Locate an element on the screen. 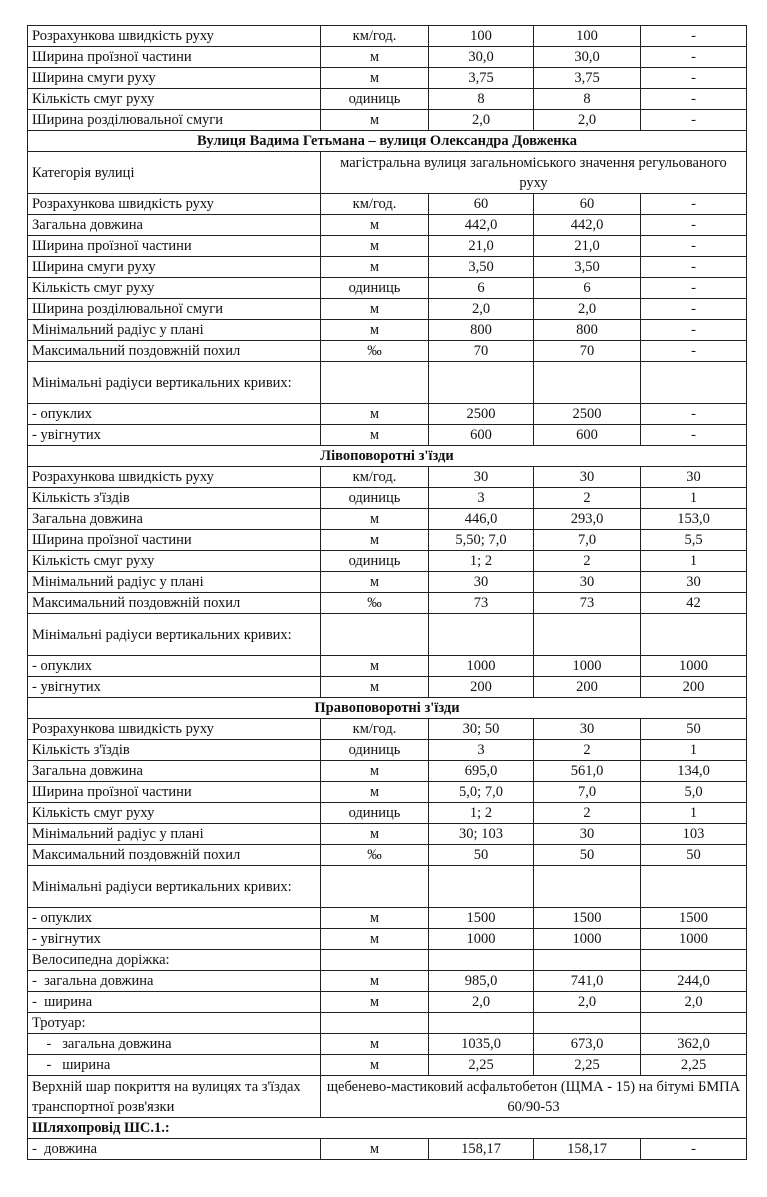 The width and height of the screenshot is (767, 1197). value-cell: 800 is located at coordinates (587, 330).